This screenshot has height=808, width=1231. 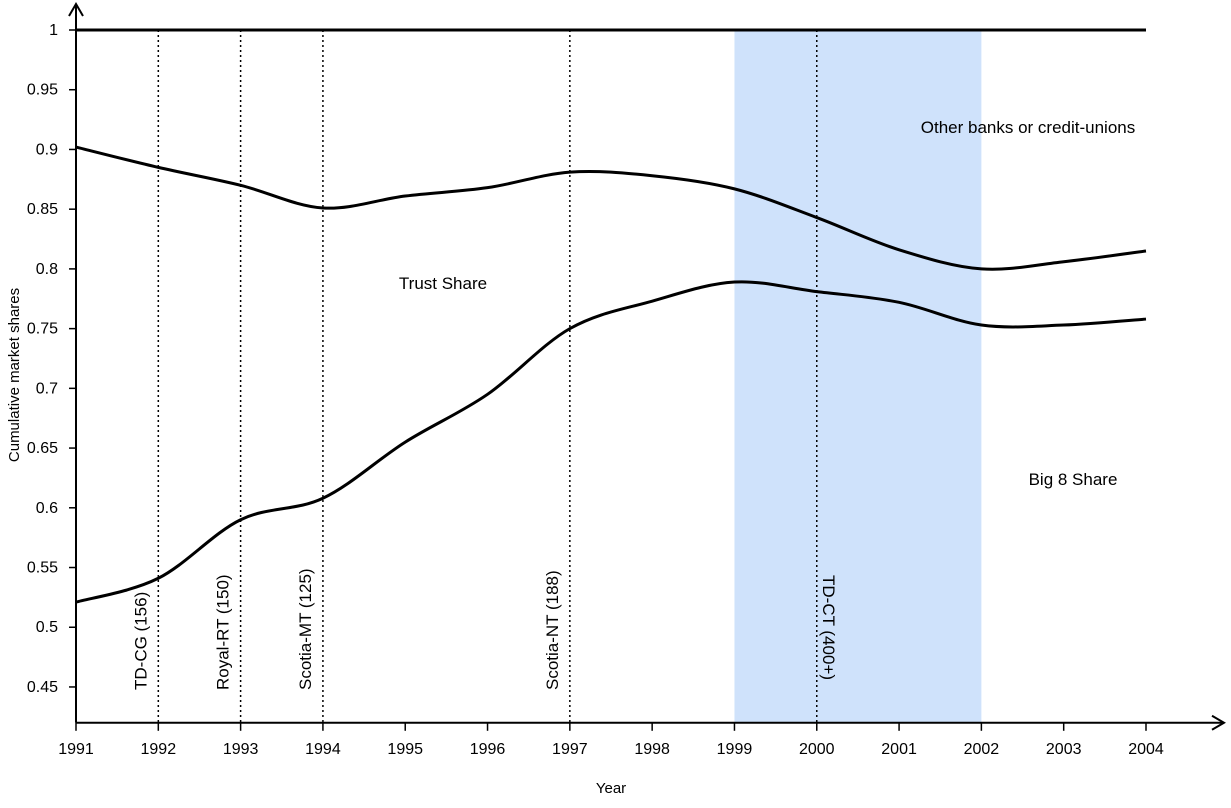 What do you see at coordinates (611, 788) in the screenshot?
I see `x-axis-title: Year` at bounding box center [611, 788].